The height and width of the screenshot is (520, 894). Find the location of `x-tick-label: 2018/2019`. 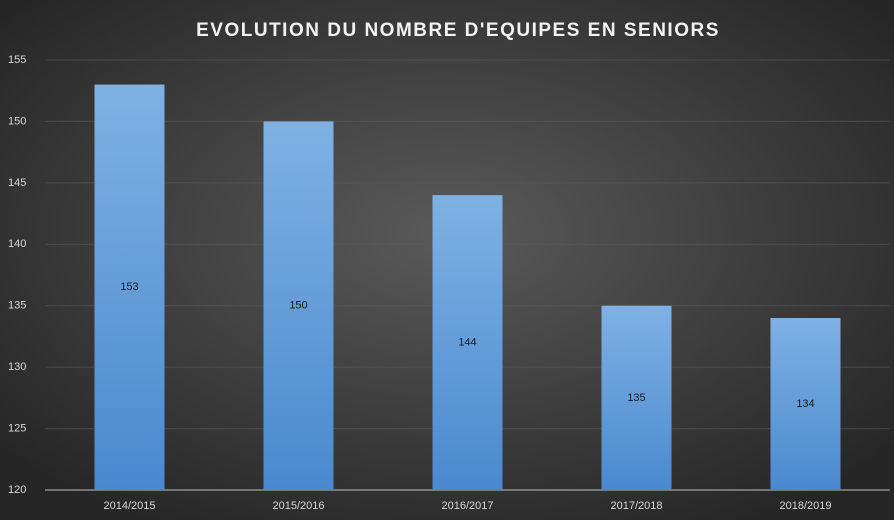

x-tick-label: 2018/2019 is located at coordinates (806, 506).